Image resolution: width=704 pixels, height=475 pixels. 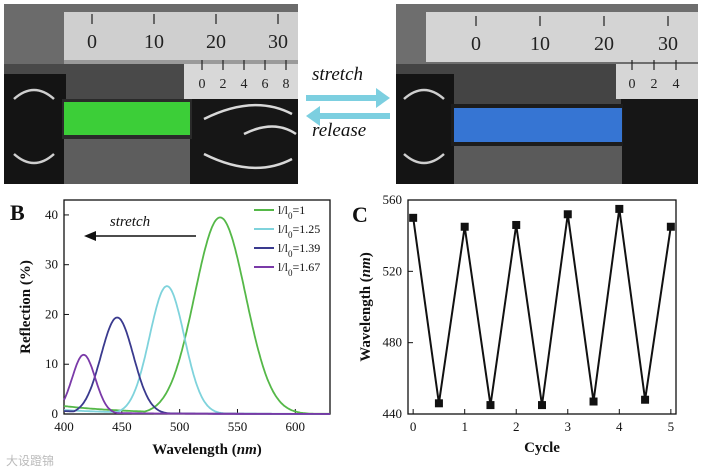 I want to click on y-axis-label: Reflection (%), so click(x=26, y=307).